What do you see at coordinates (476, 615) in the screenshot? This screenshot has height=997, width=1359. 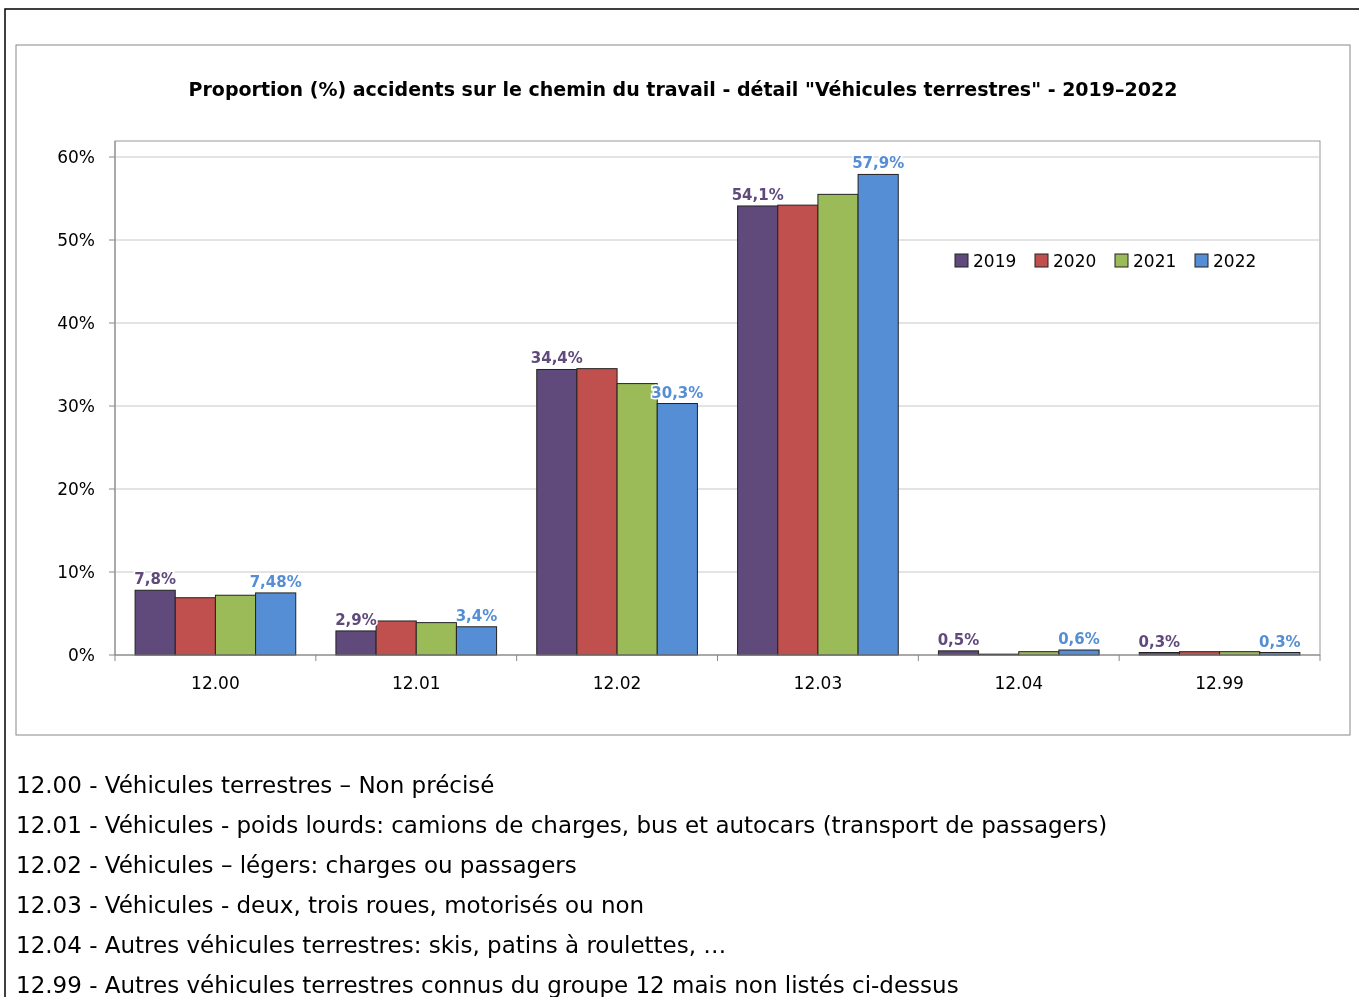 I see `data-label: 3,4%` at bounding box center [476, 615].